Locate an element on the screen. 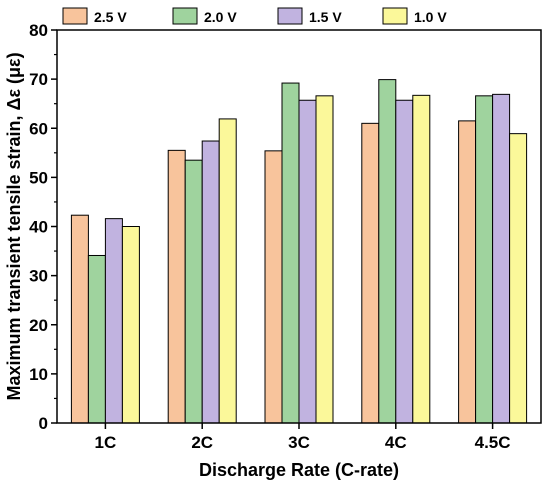 The image size is (550, 493). y-tick-label: 10 is located at coordinates (38, 374).